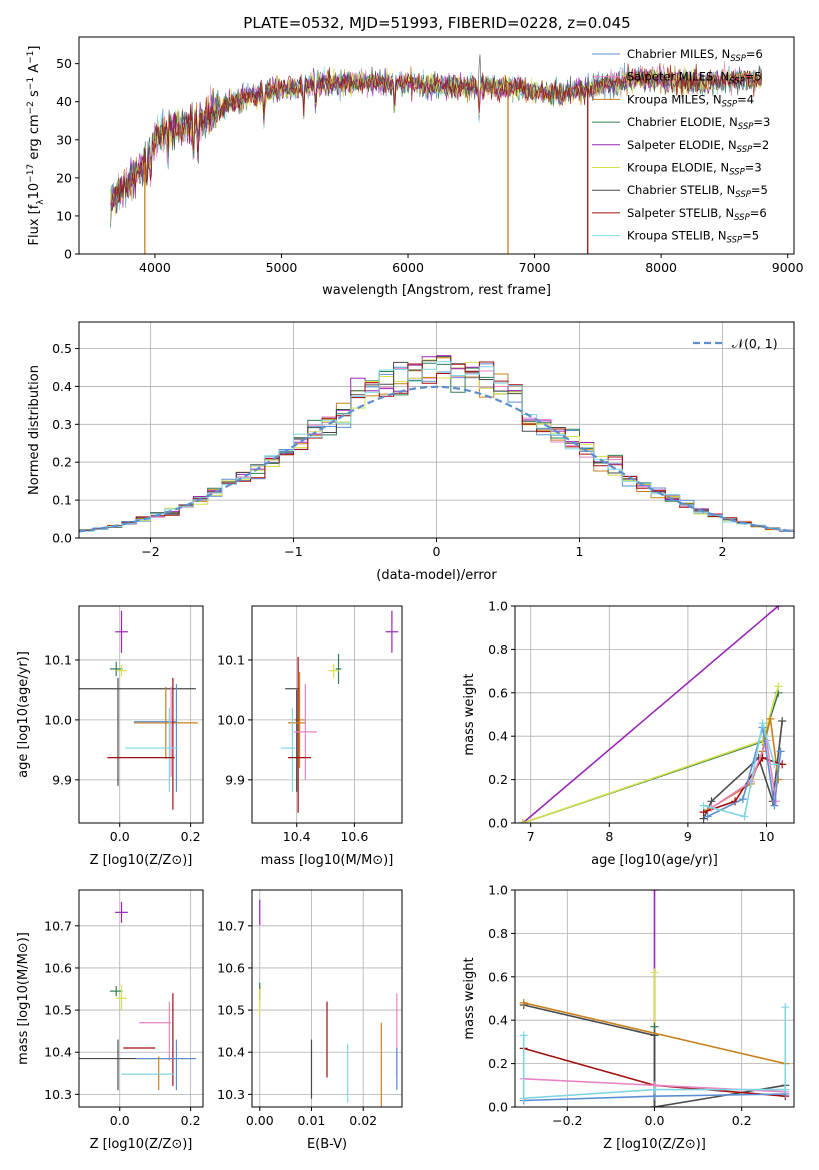 This screenshot has width=819, height=1170. What do you see at coordinates (531, 836) in the screenshot?
I see `x-tick-label: 7` at bounding box center [531, 836].